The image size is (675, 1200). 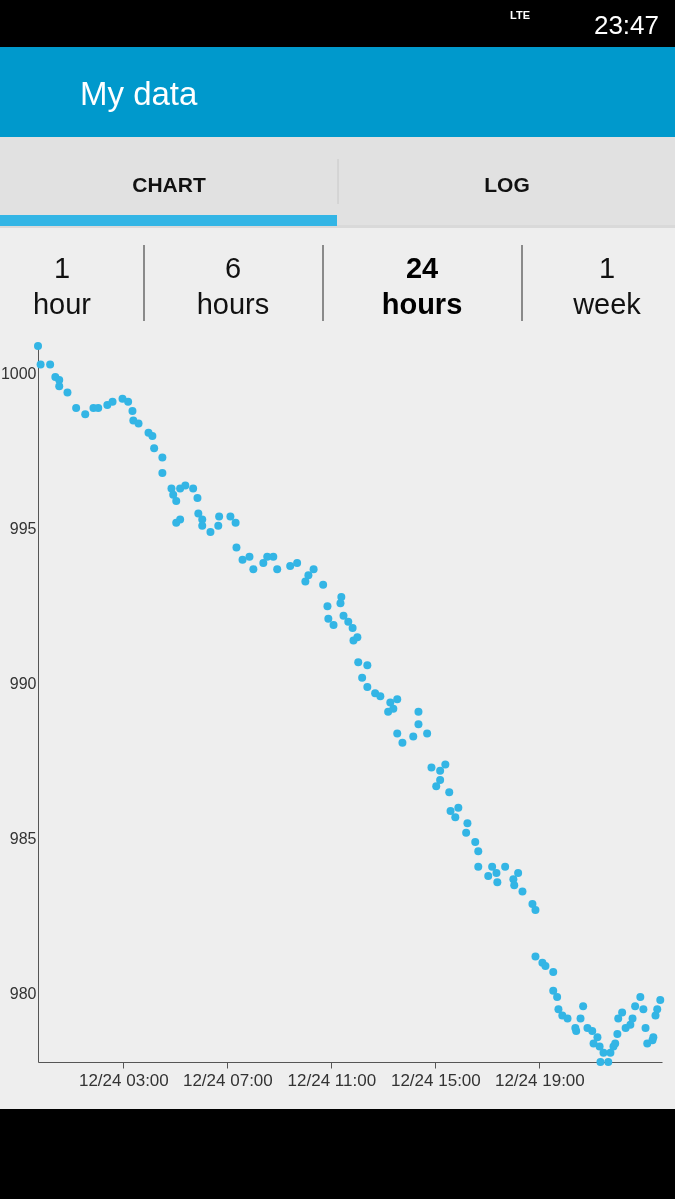 What do you see at coordinates (23, 994) in the screenshot?
I see `y-tick-label: 980` at bounding box center [23, 994].